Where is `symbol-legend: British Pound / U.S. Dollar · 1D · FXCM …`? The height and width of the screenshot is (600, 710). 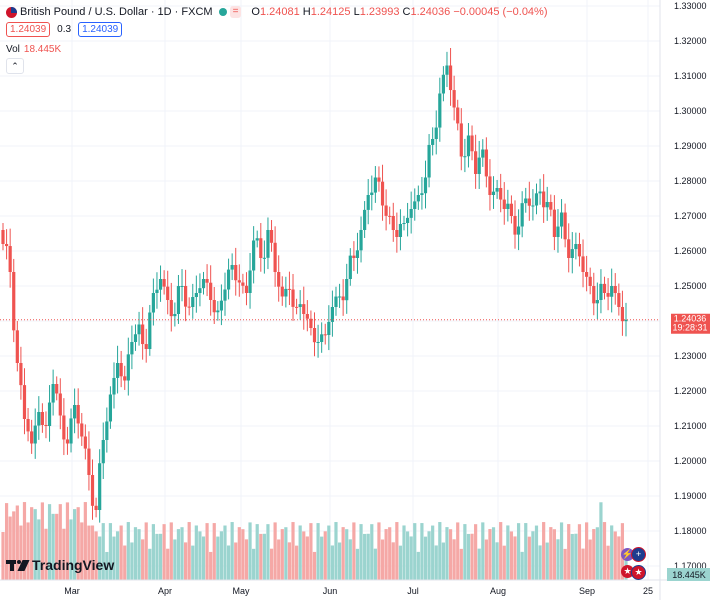
symbol-legend: British Pound / U.S. Dollar · 1D · FXCM … is located at coordinates (277, 12).